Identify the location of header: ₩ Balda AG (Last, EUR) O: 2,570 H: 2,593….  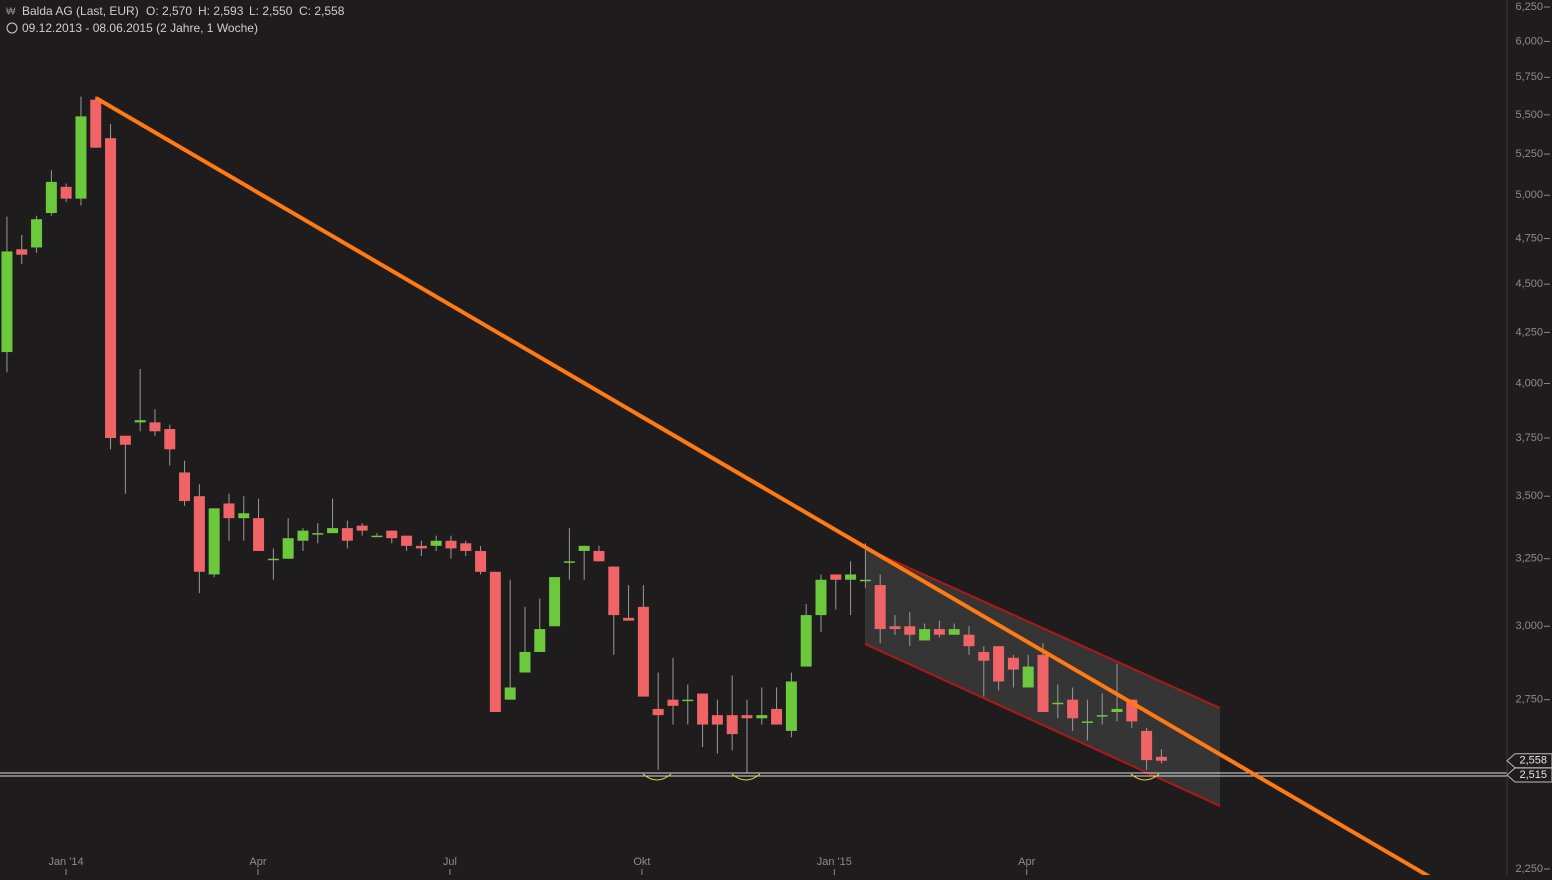
(175, 19).